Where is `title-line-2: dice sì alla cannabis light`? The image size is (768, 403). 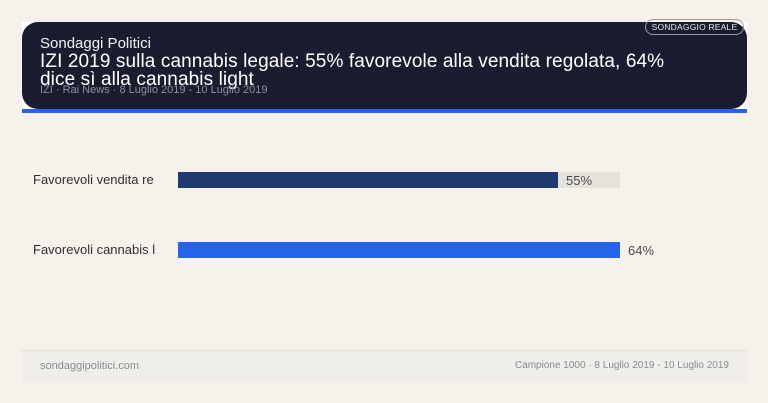 title-line-2: dice sì alla cannabis light is located at coordinates (147, 79).